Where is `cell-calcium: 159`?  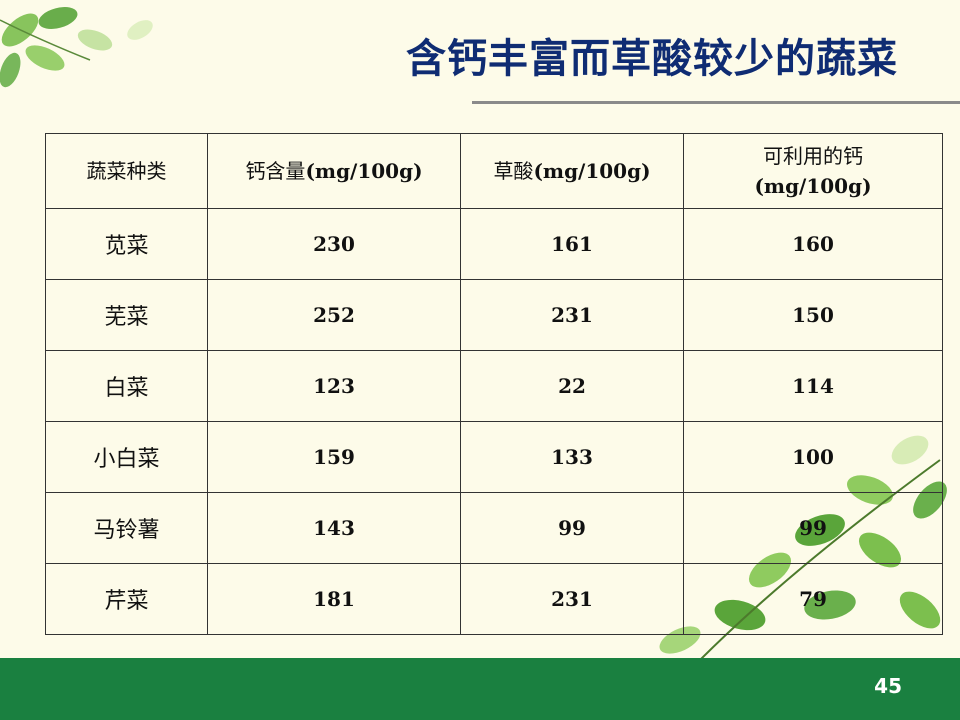 cell-calcium: 159 is located at coordinates (334, 457).